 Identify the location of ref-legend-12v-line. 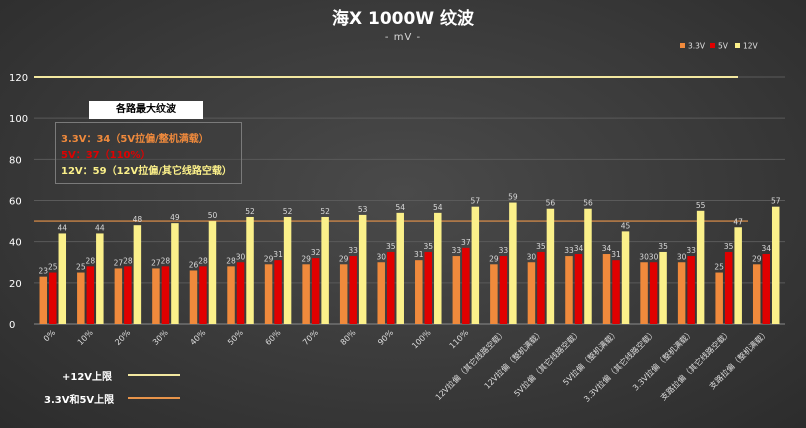
(154, 375).